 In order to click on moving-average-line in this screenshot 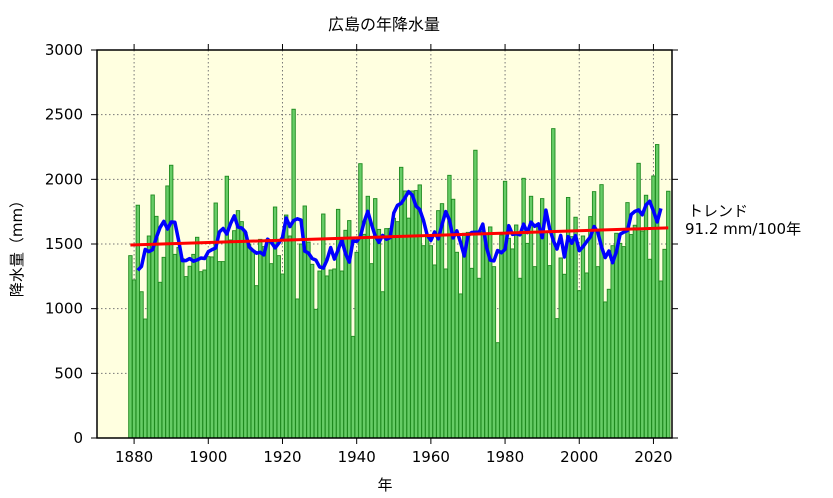, I will do `click(399, 230)`.